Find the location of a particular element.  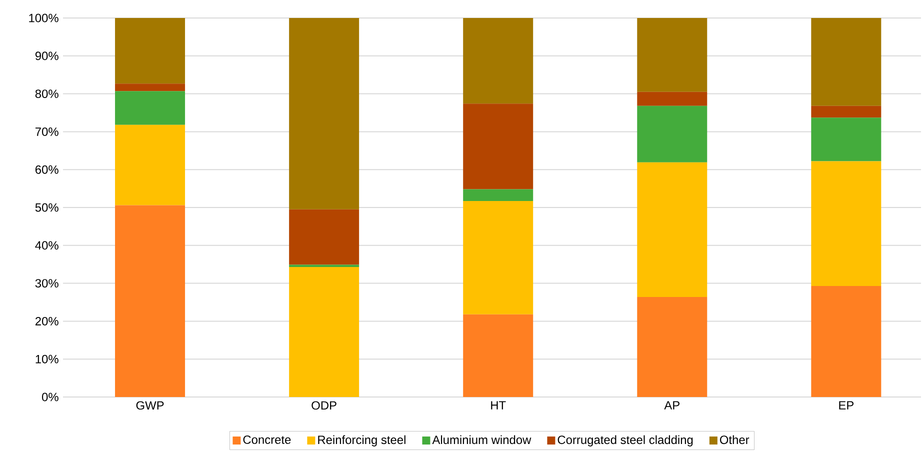

y-tick-label: 30% is located at coordinates (46, 283).